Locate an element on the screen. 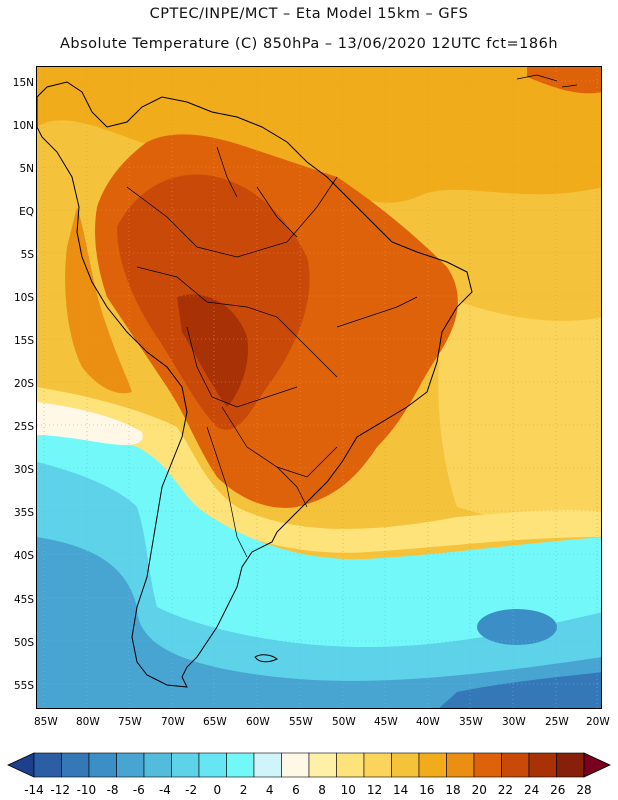 The image size is (618, 800). colorbar-label: -14 is located at coordinates (34, 790).